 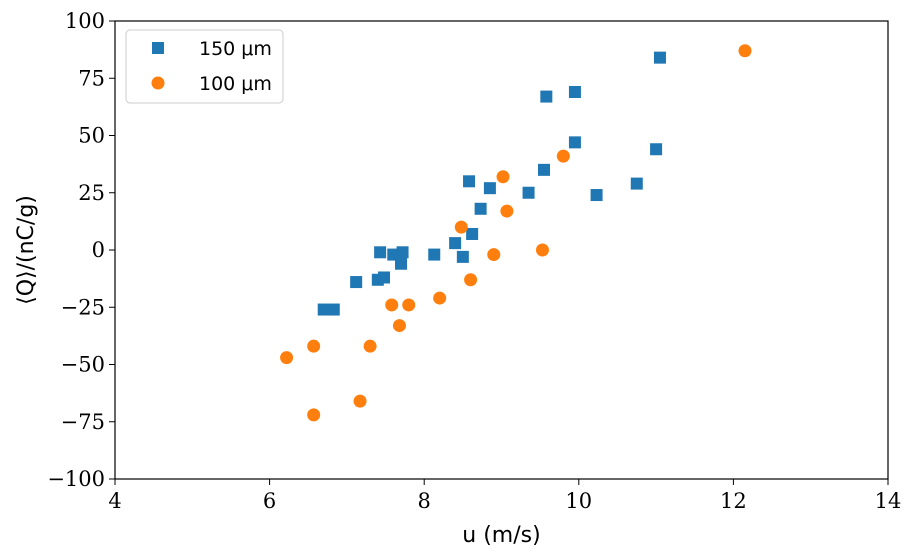 I want to click on y-tick-label: 0, so click(x=98, y=250).